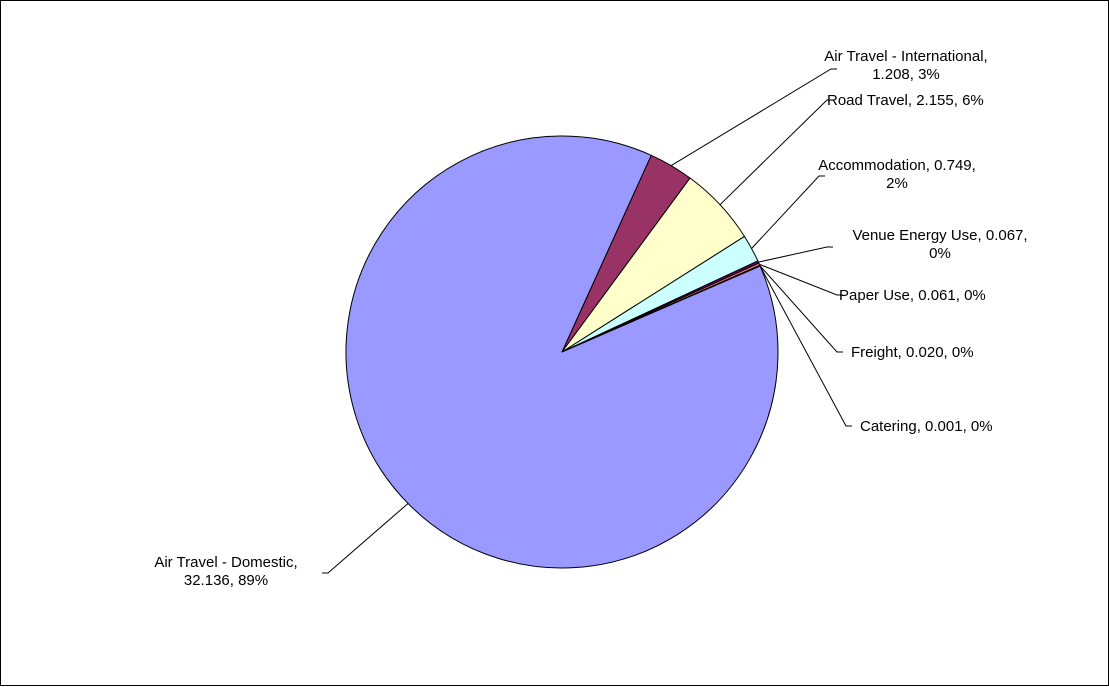  Describe the element at coordinates (788, 212) in the screenshot. I see `leader-line-accommodation` at that location.